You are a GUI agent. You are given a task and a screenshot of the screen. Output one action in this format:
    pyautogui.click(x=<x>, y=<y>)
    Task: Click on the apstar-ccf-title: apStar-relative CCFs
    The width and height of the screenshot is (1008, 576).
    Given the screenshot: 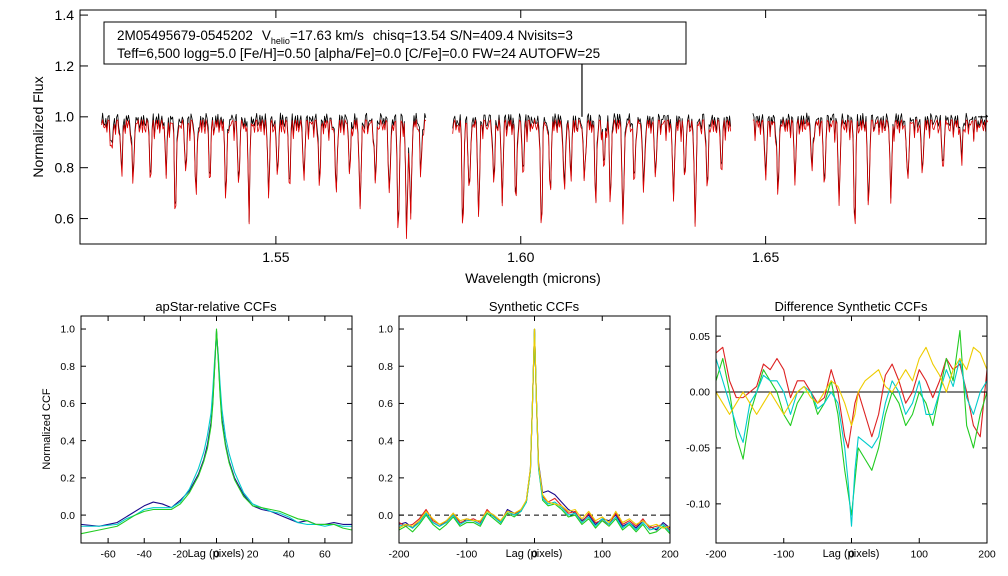 What is the action you would take?
    pyautogui.click(x=216, y=306)
    